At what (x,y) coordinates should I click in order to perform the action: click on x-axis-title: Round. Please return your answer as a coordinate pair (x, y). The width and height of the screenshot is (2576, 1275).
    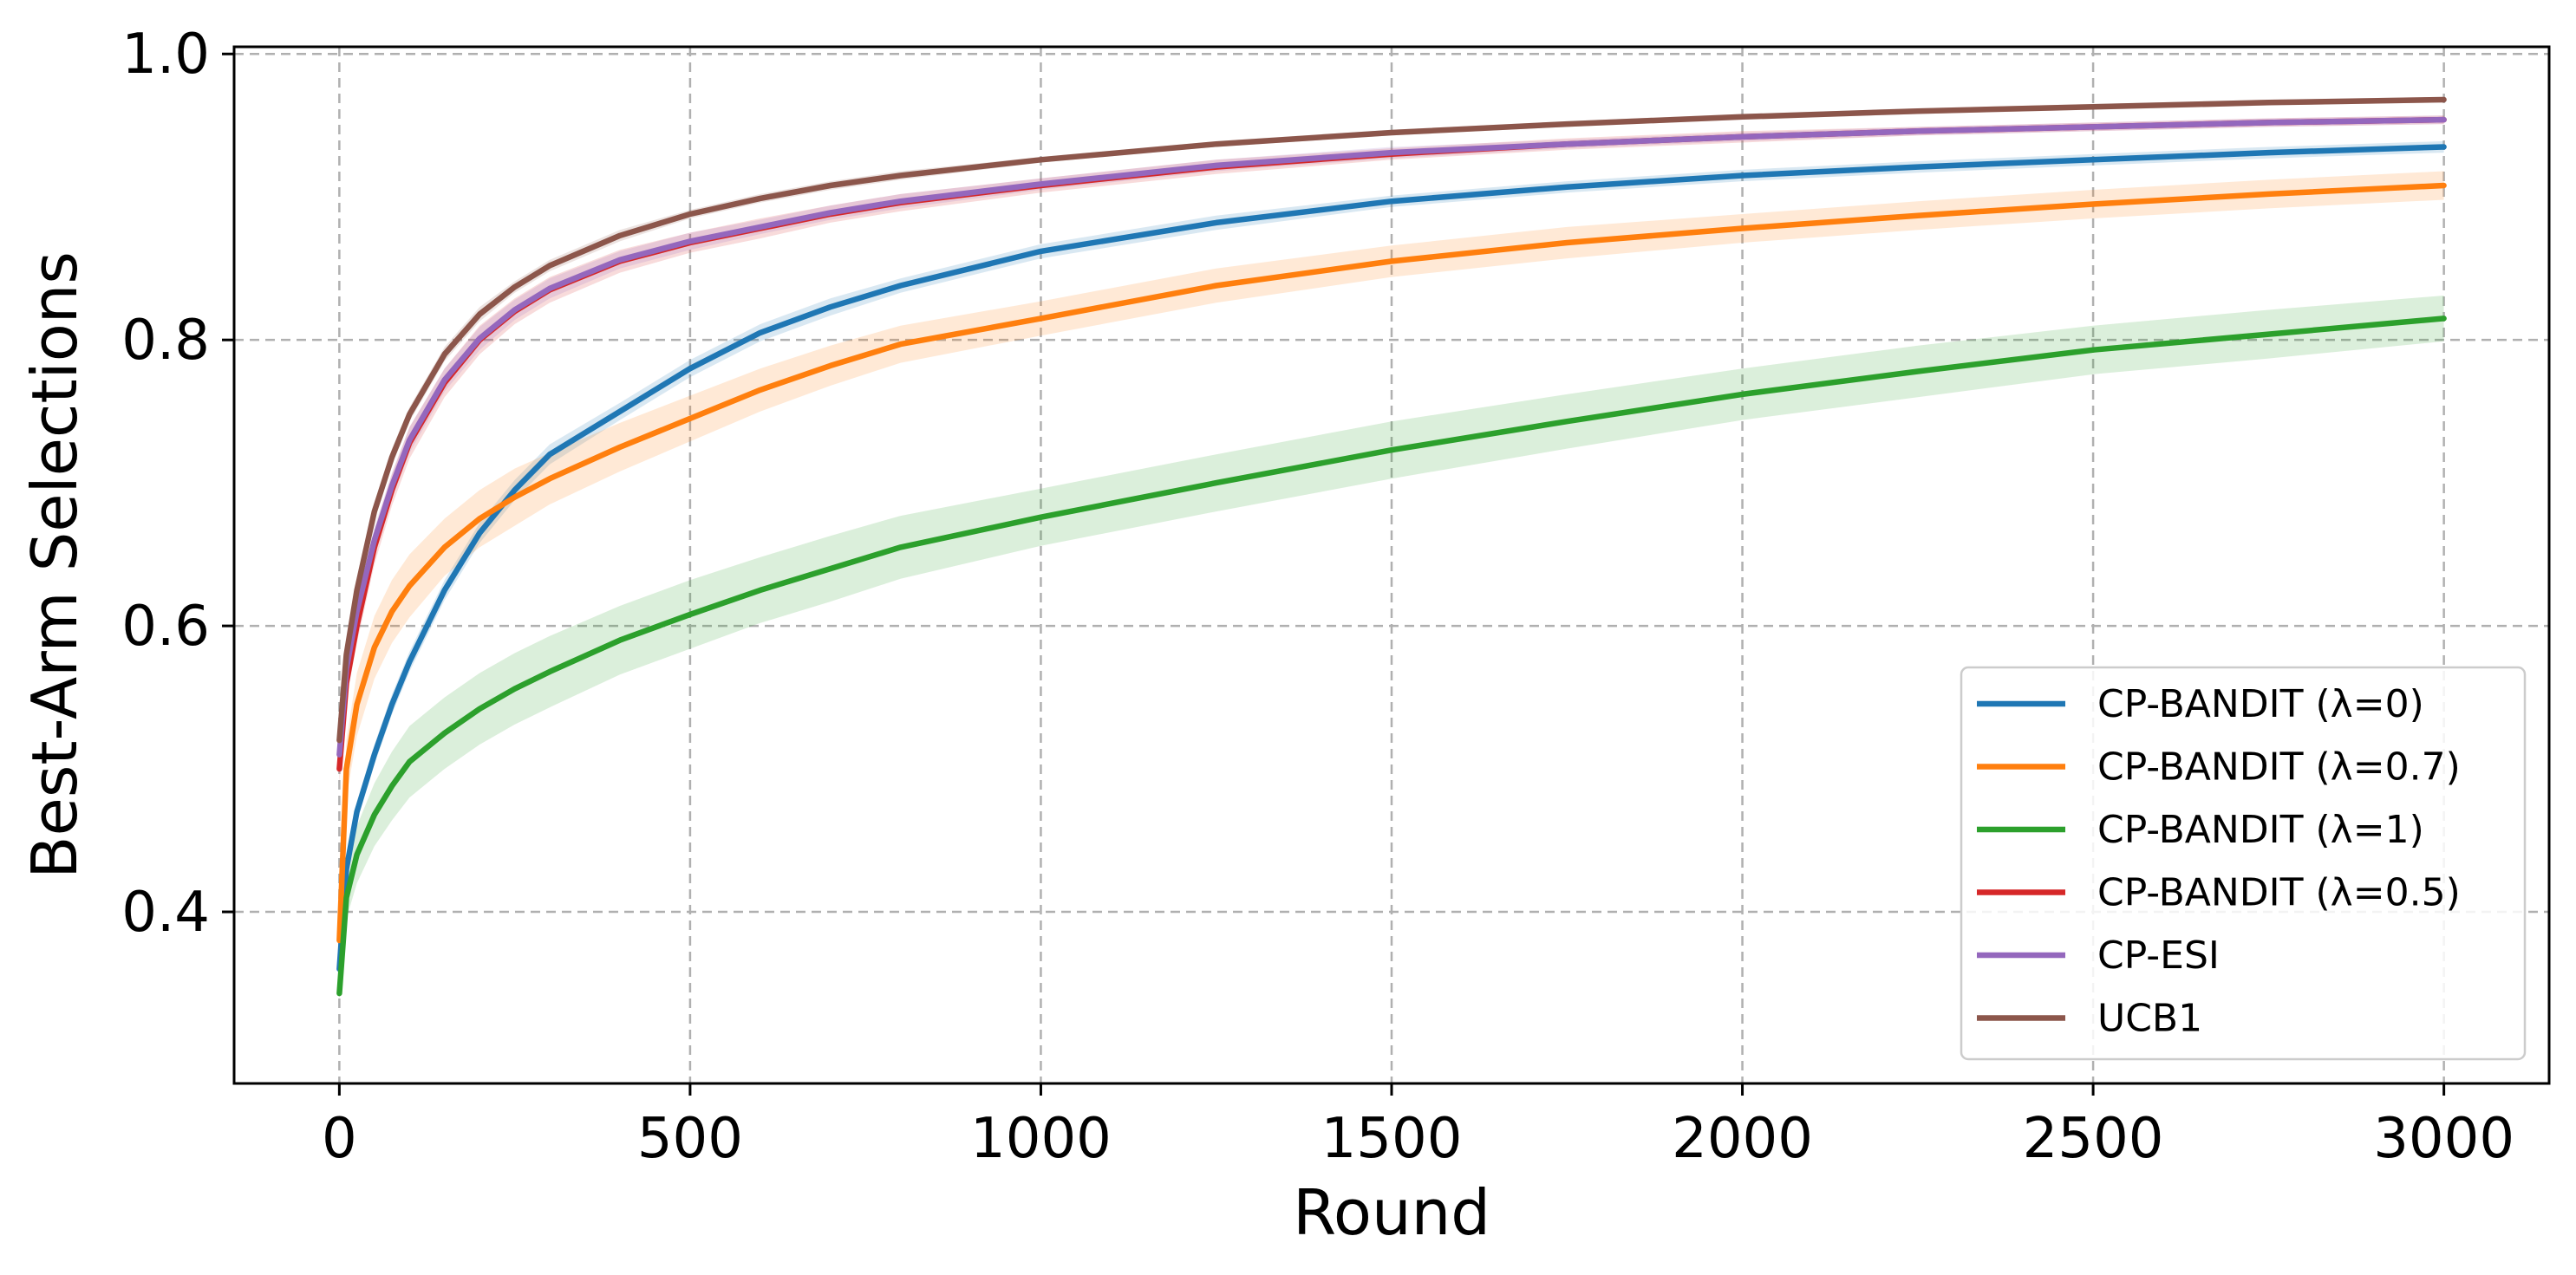
    Looking at the image, I should click on (1391, 1212).